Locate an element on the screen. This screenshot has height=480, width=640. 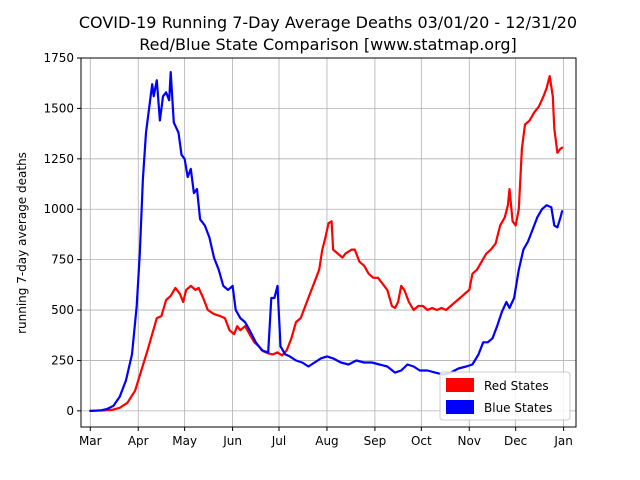
y-axis: 0 250 500 750 1000 1250 1500 1750 is located at coordinates (62, 234).